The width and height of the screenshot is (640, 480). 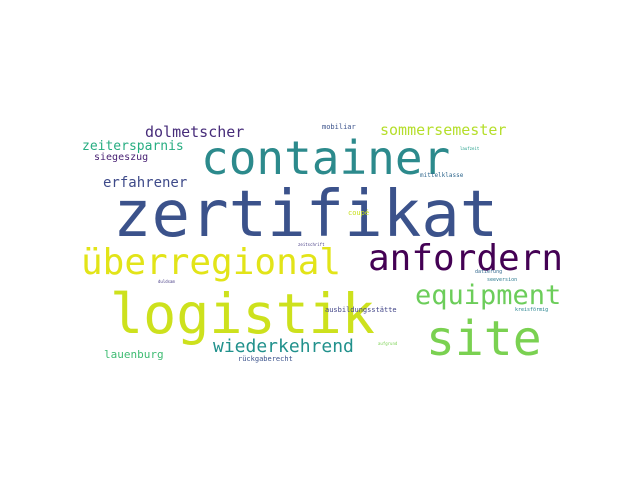 I want to click on word-mobiliar: mobiliar, so click(x=339, y=127).